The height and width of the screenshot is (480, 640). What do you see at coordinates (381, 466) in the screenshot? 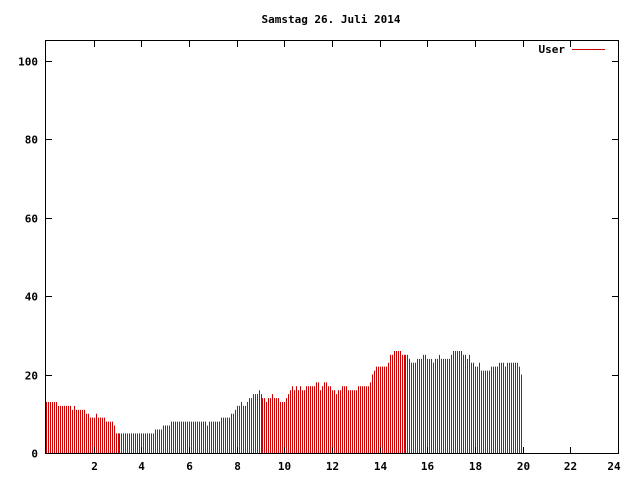
I see `x-tick-label: 14` at bounding box center [381, 466].